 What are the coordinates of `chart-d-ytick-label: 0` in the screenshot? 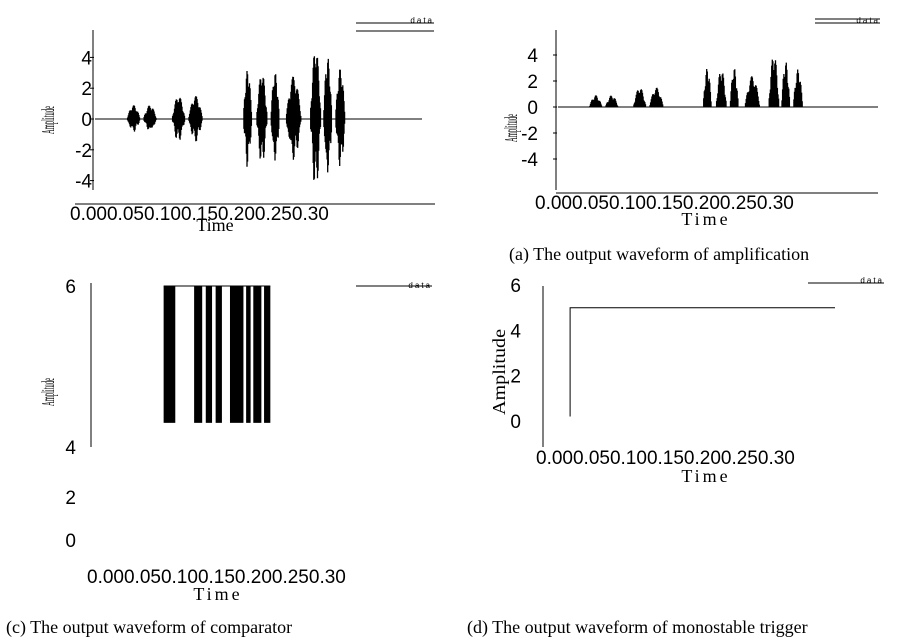 It's located at (515, 422).